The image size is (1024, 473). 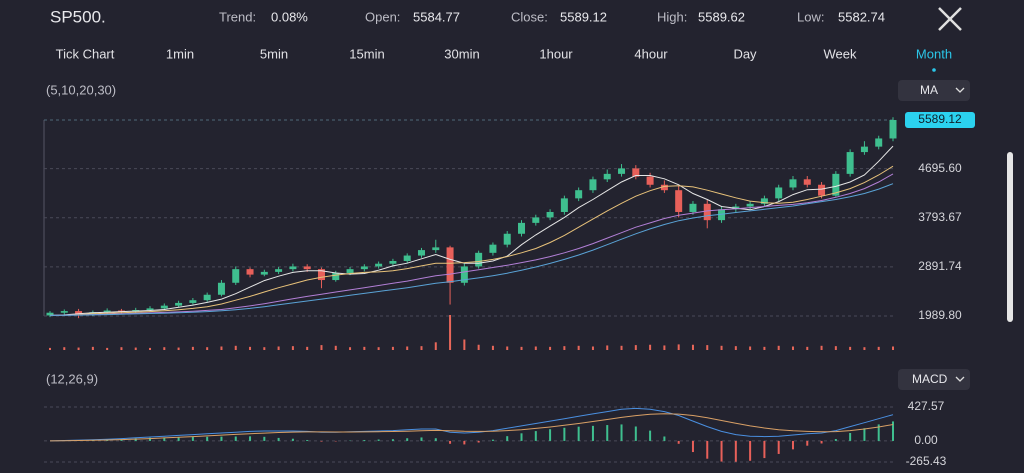 I want to click on timeframe-tab: 30min, so click(x=461, y=53).